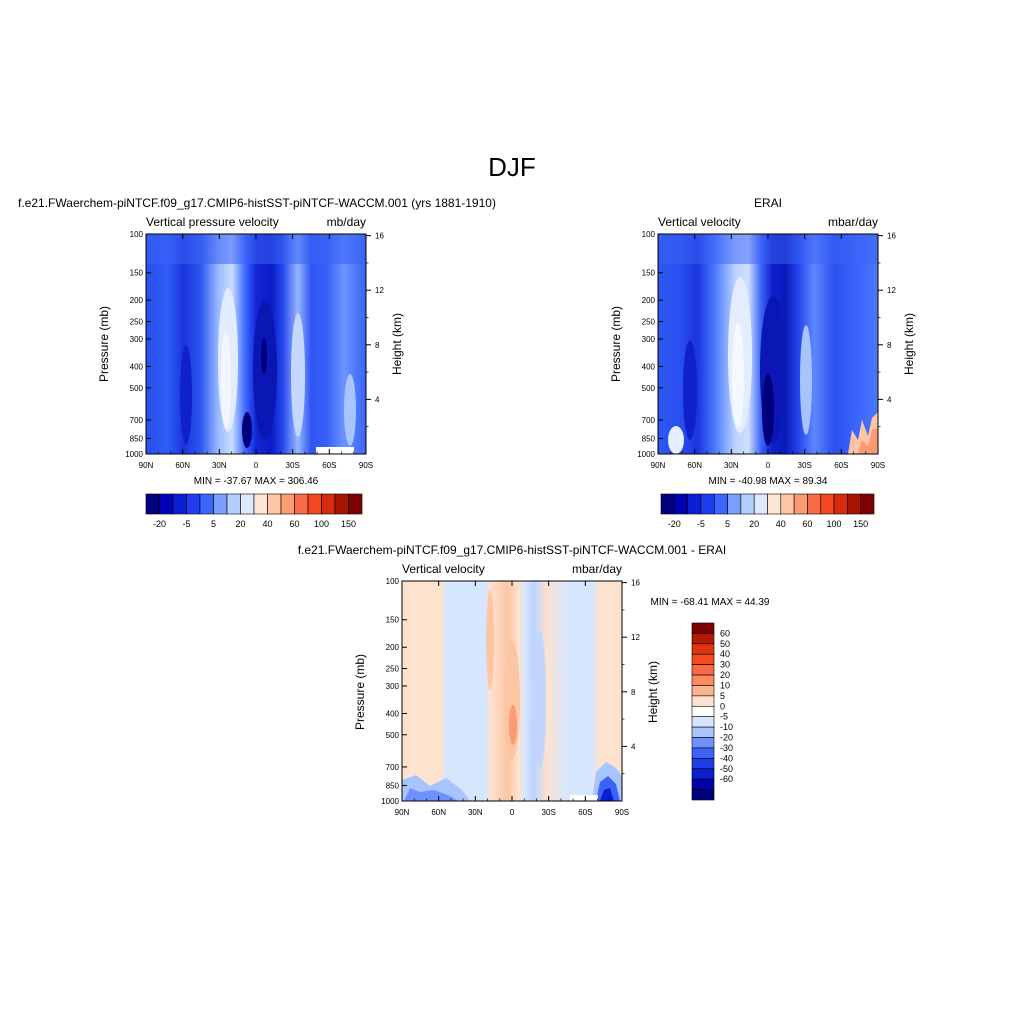 The image size is (1024, 1024). Describe the element at coordinates (725, 685) in the screenshot. I see `colorbar-label: 10` at that location.